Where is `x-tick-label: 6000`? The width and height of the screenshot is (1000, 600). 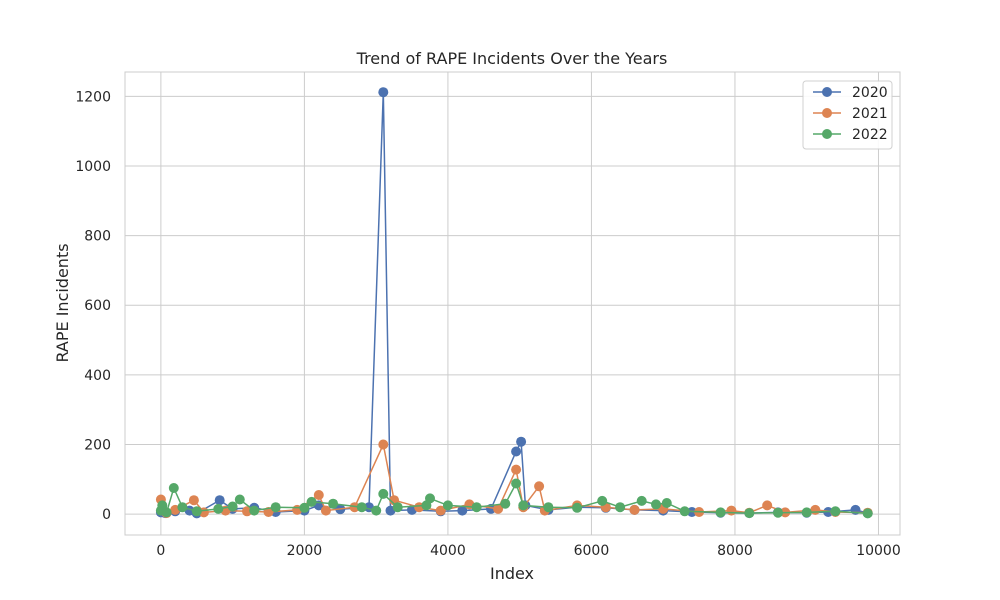 x-tick-label: 6000 is located at coordinates (592, 551).